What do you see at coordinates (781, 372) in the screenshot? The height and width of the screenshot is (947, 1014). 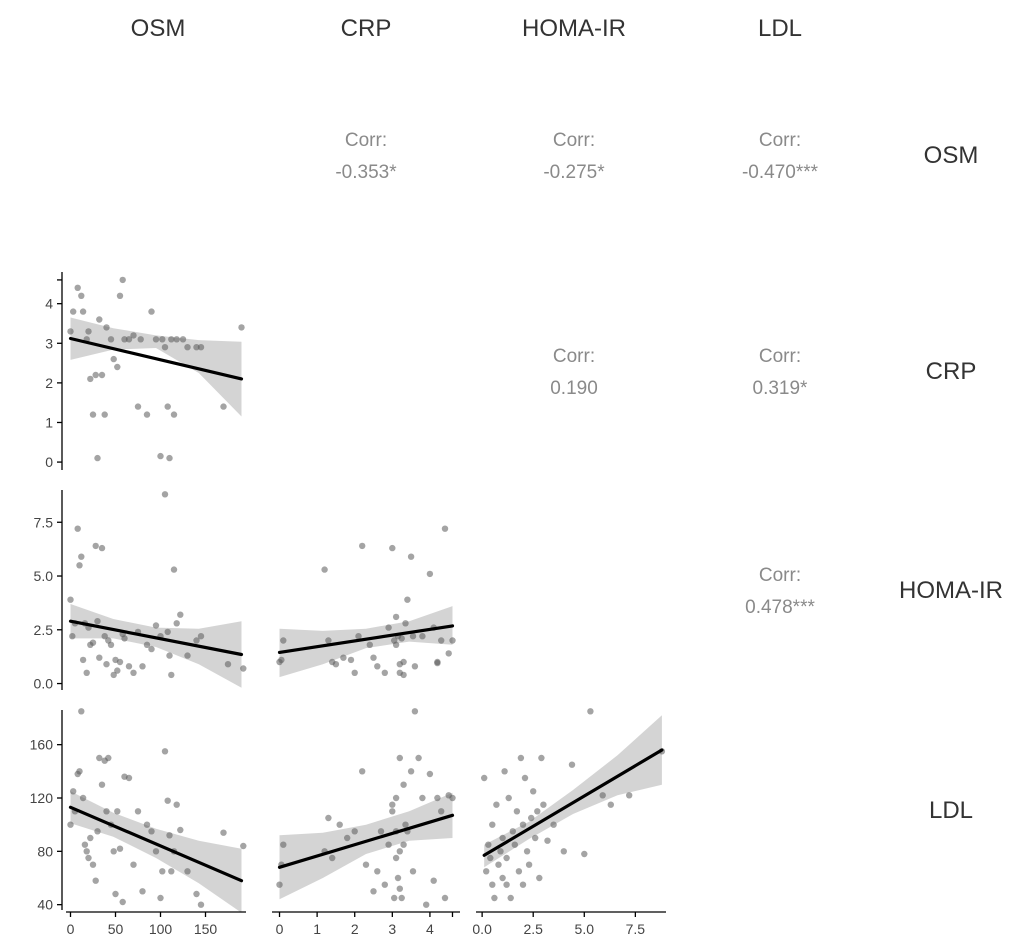 I see `correlation-cell: Corr: 0.319*` at bounding box center [781, 372].